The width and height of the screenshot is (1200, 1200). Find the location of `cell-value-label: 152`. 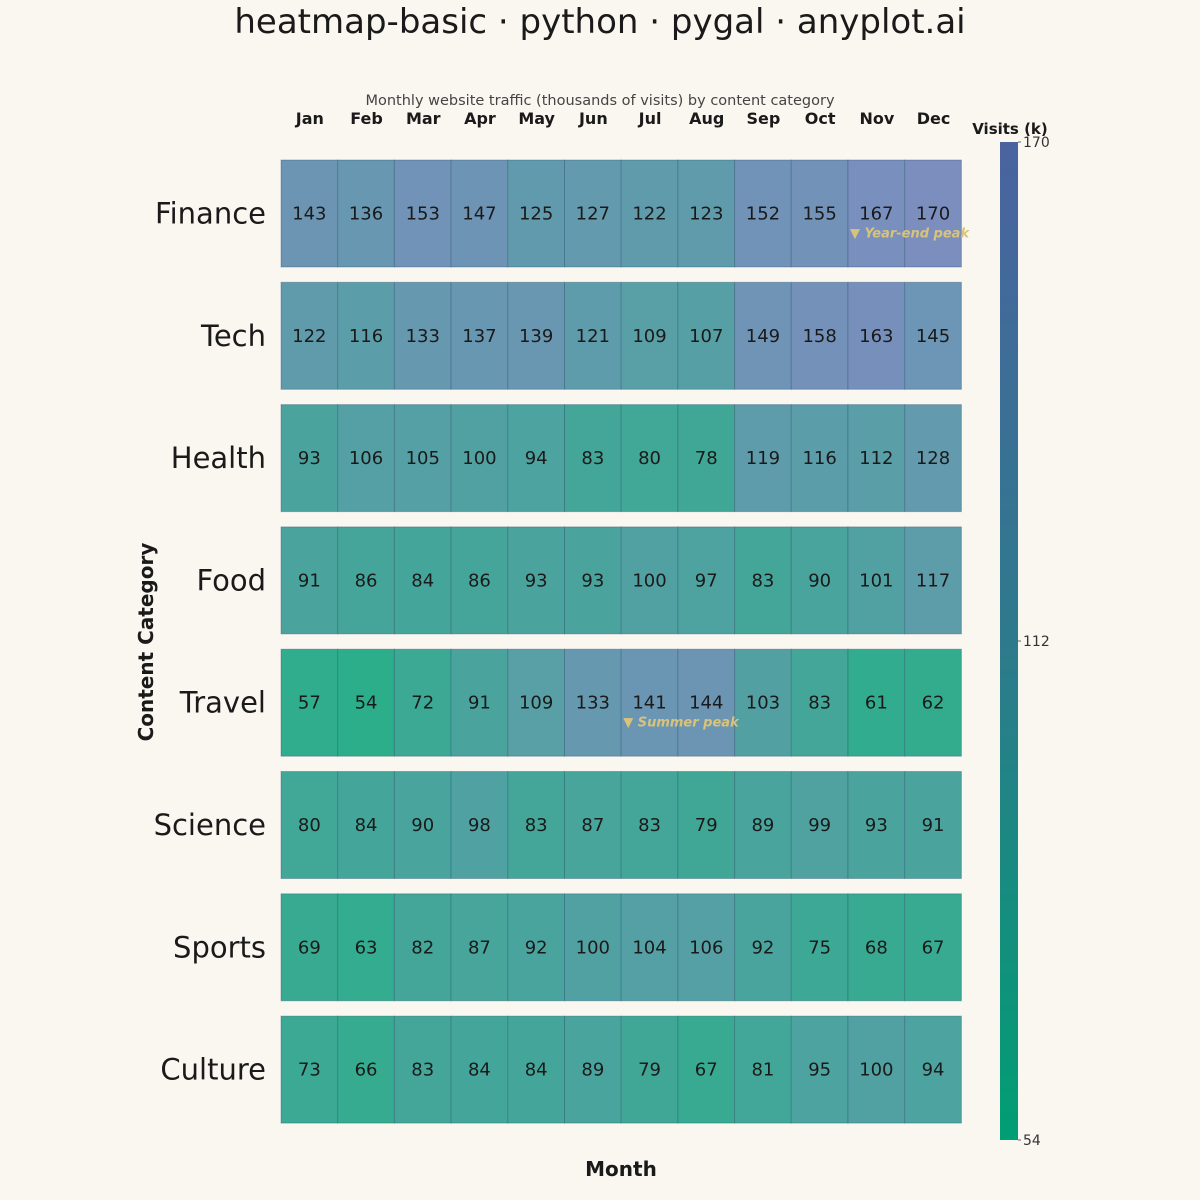

cell-value-label: 152 is located at coordinates (763, 214).